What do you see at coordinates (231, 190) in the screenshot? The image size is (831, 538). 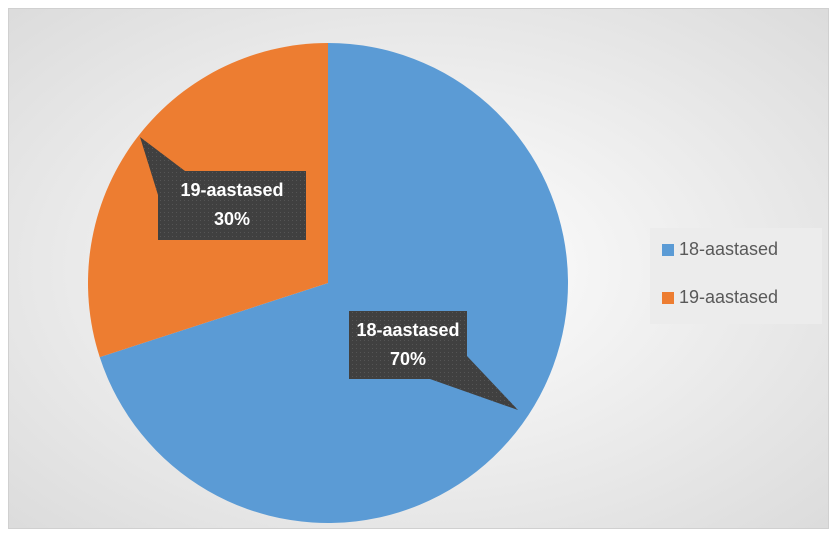 I see `data-label-category: 19-aastased` at bounding box center [231, 190].